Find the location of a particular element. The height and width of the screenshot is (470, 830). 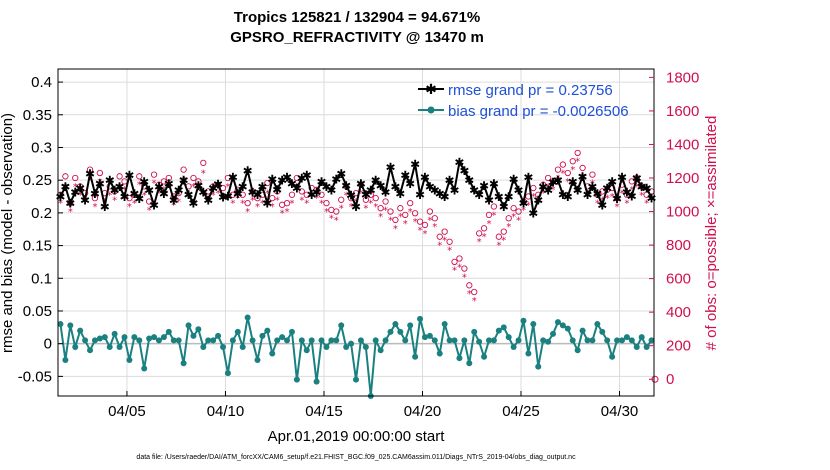

y-tick-label-right: 0 is located at coordinates (670, 379).